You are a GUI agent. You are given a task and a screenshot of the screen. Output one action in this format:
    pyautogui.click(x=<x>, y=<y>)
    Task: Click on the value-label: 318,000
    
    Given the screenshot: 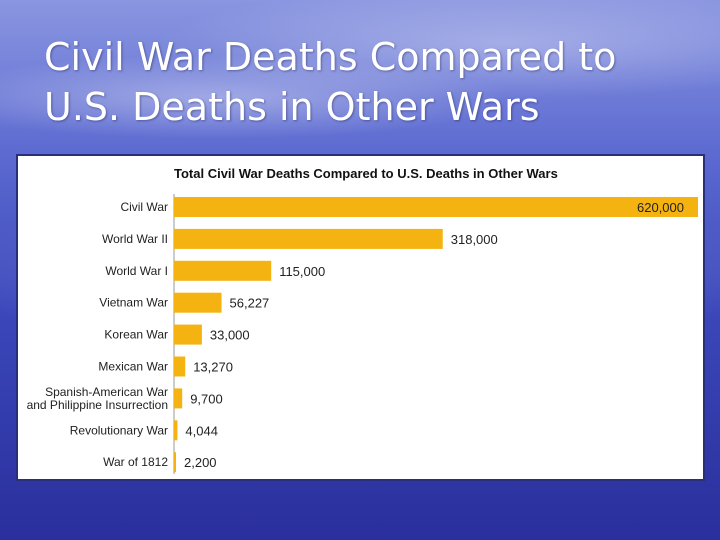 What is the action you would take?
    pyautogui.click(x=474, y=239)
    